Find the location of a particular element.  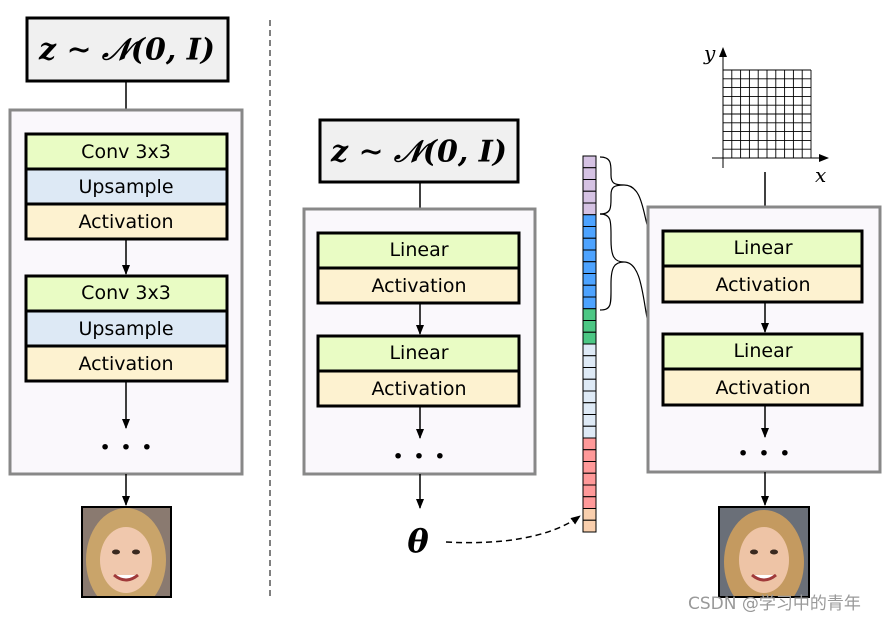

face-image-right is located at coordinates (764, 552).